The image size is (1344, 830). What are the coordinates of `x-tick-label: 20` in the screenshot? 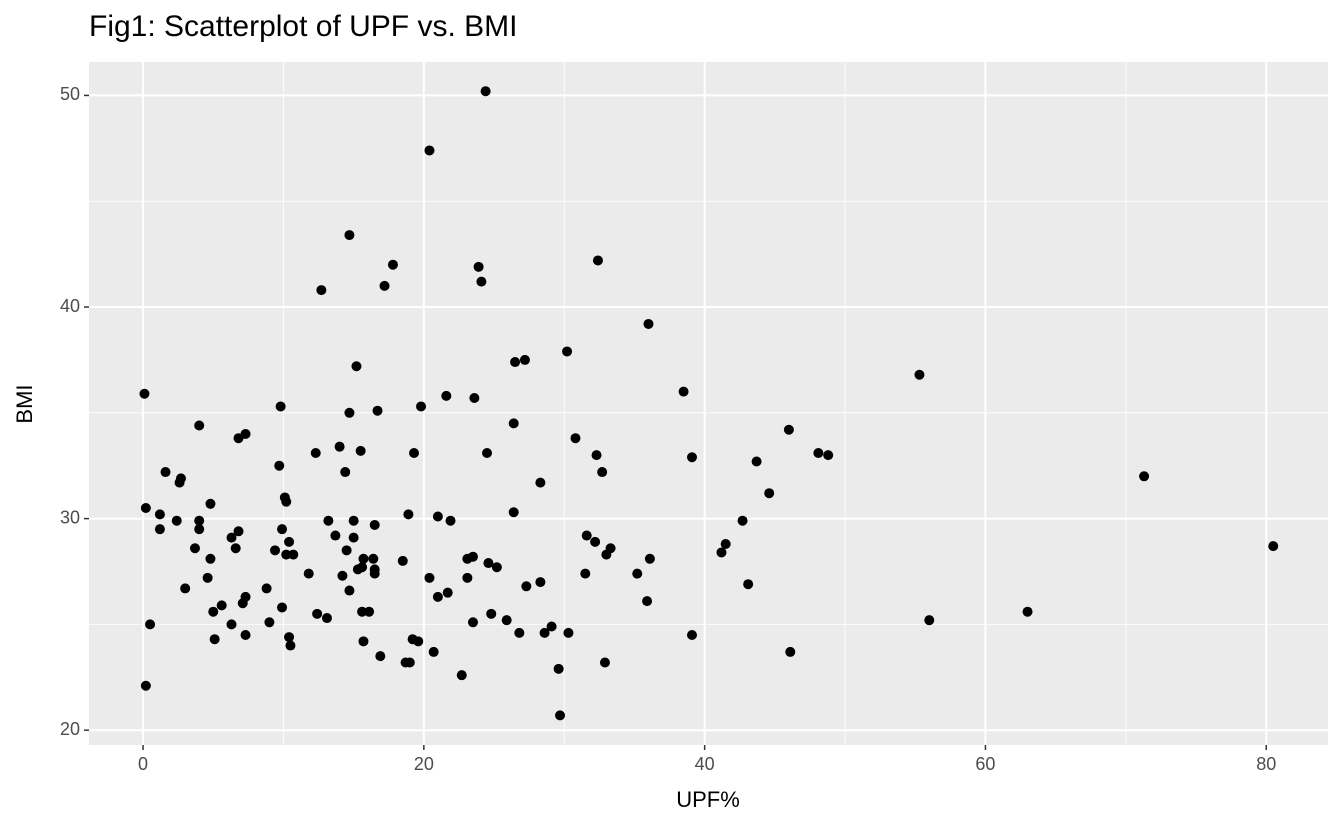 It's located at (424, 764).